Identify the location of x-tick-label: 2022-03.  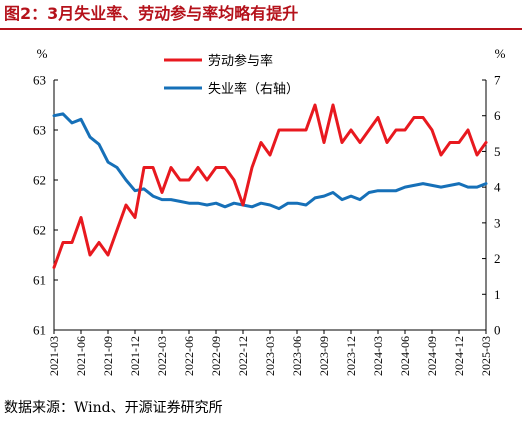
(162, 356).